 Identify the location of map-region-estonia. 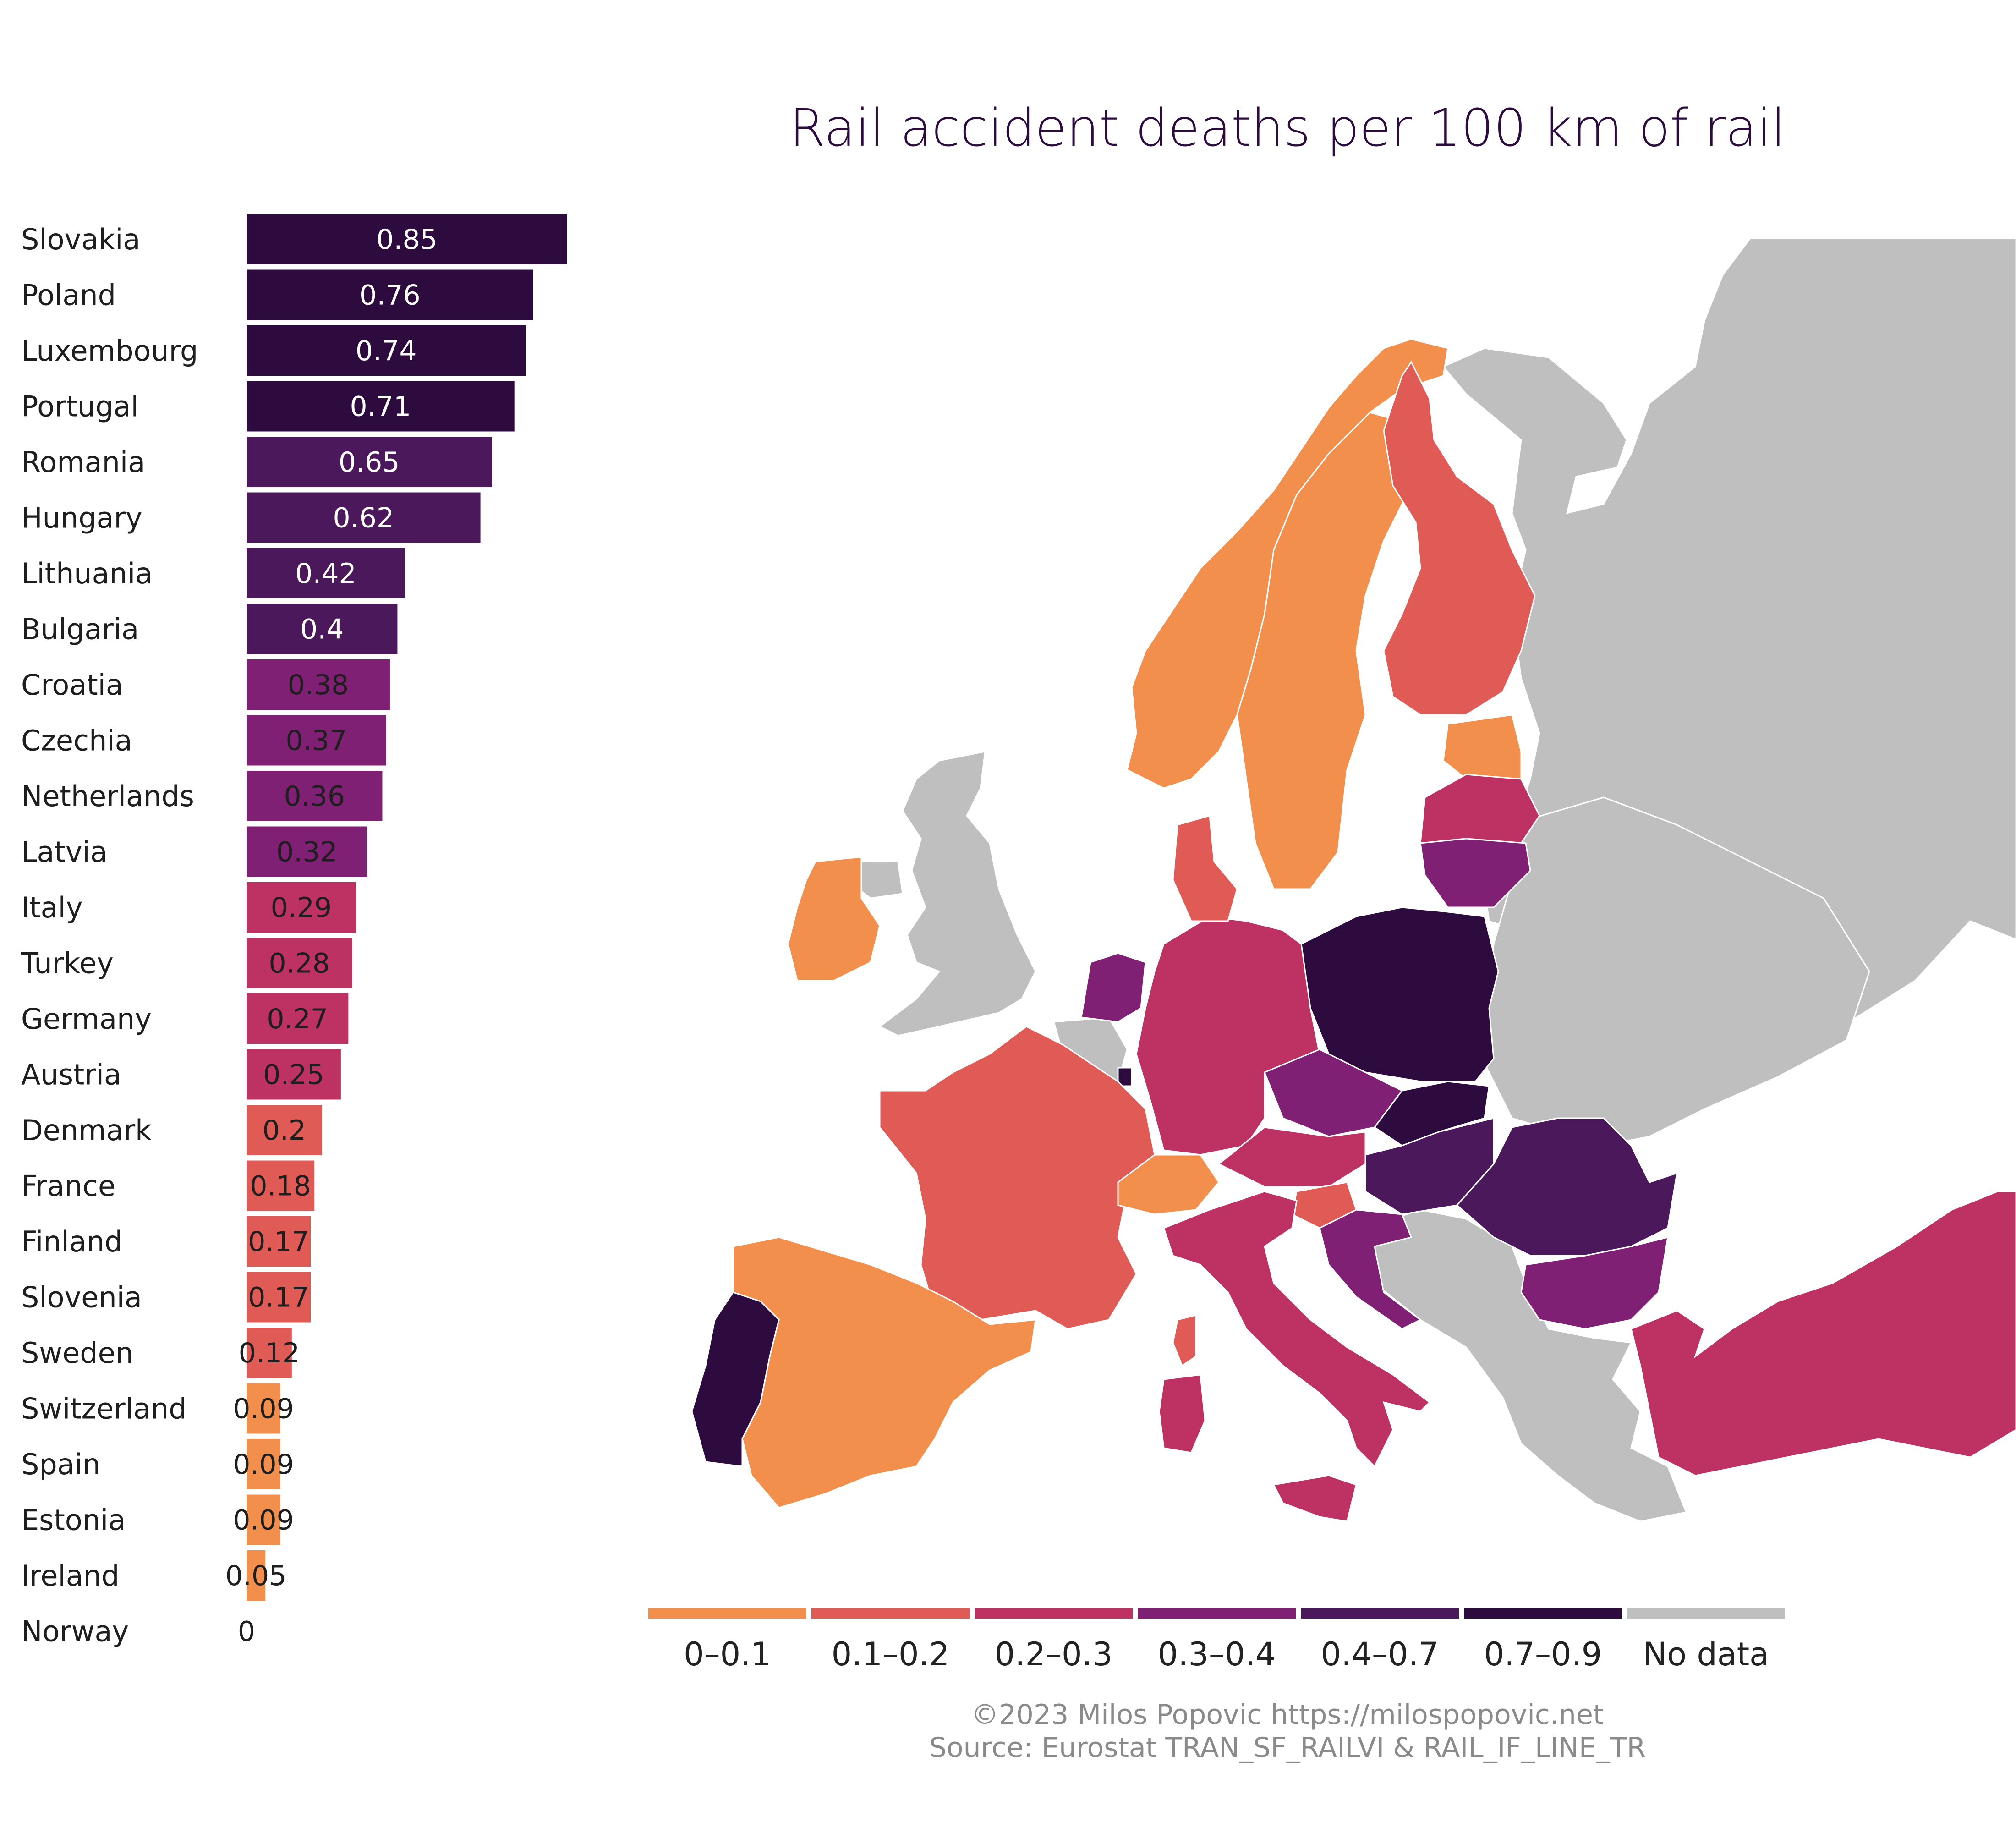
(1482, 747).